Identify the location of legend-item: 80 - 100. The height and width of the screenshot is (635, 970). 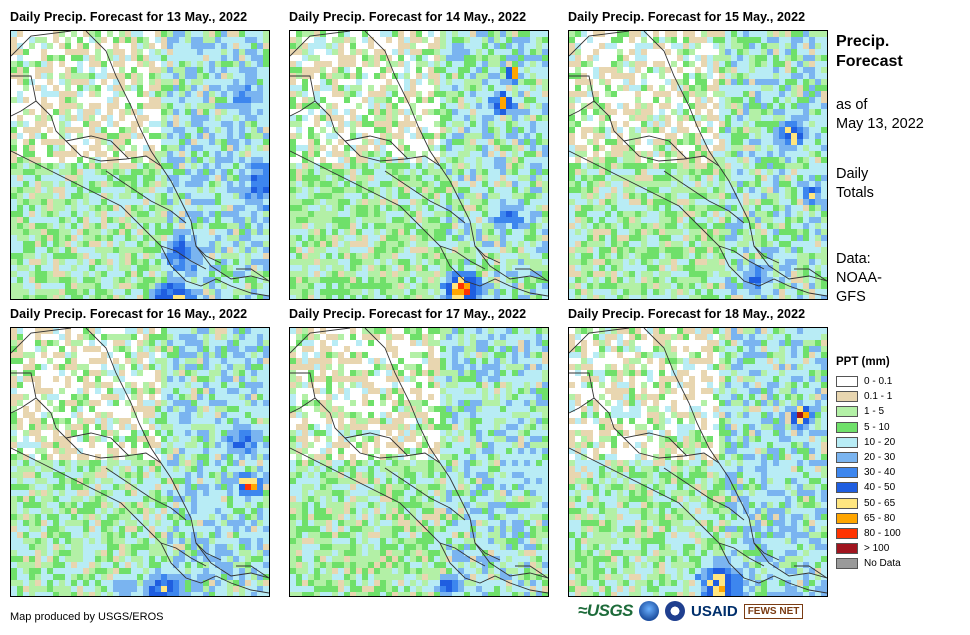
(868, 533).